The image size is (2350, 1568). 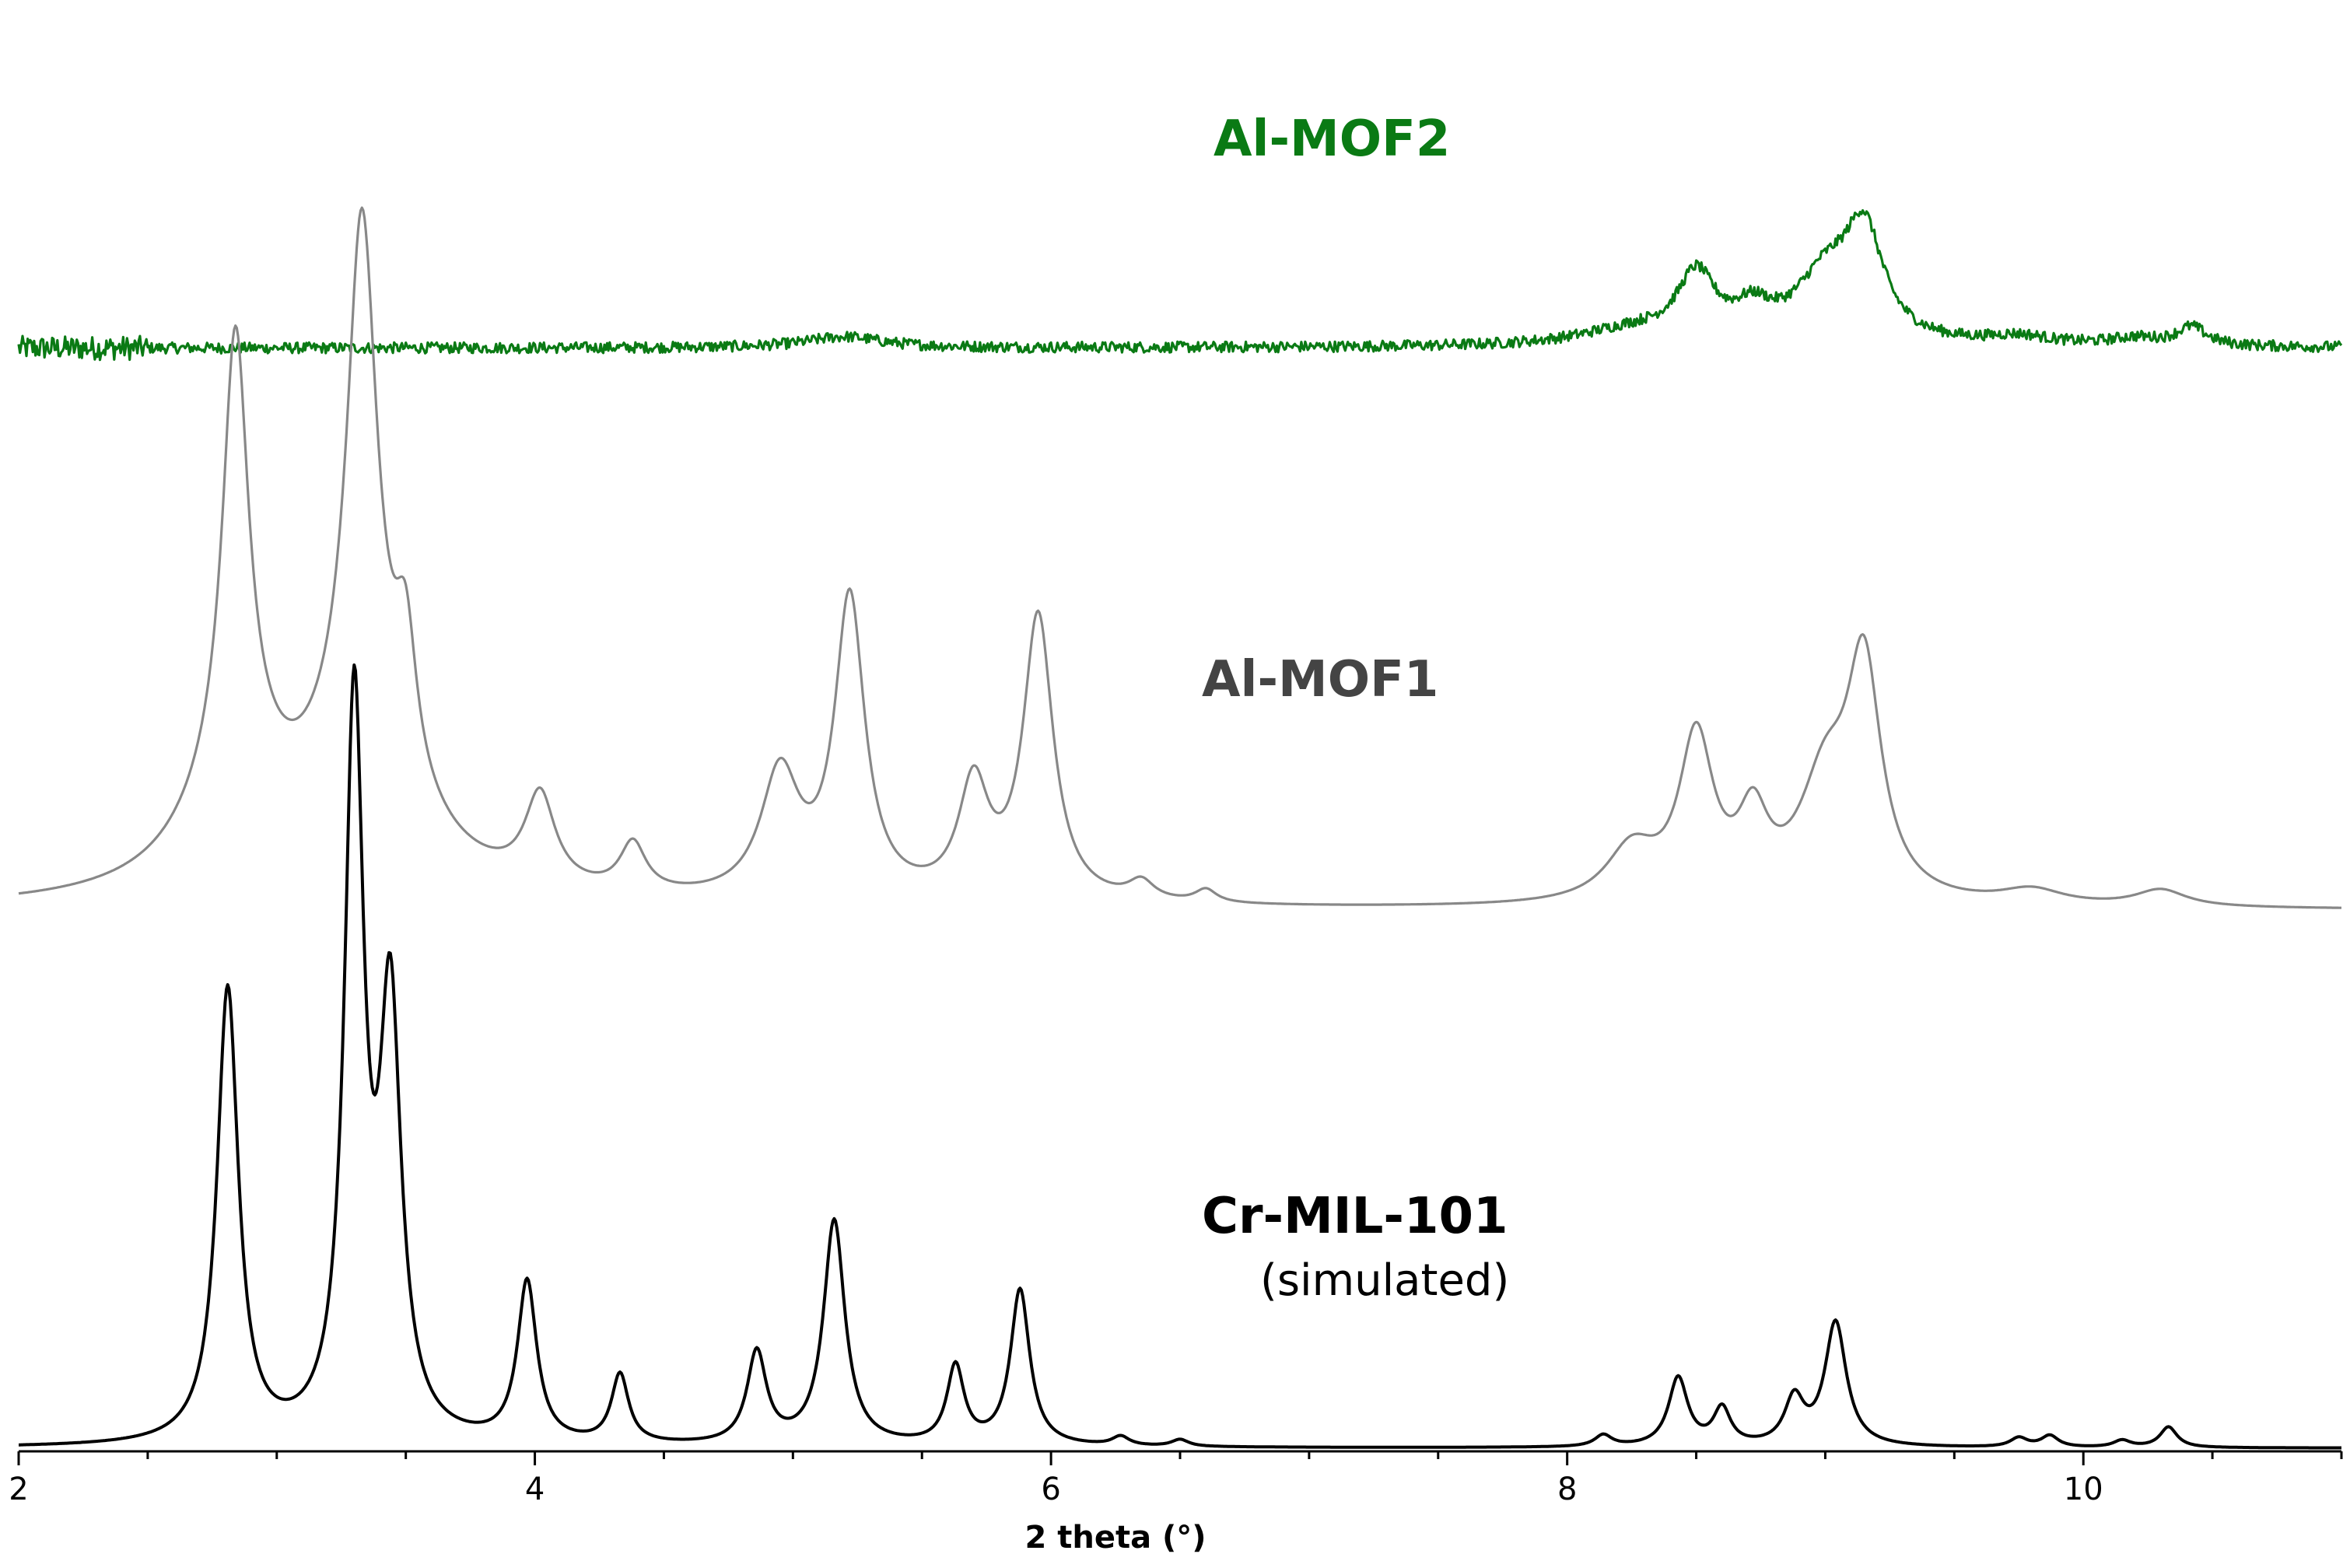 I want to click on series-line-al-mof2, so click(x=1180, y=285).